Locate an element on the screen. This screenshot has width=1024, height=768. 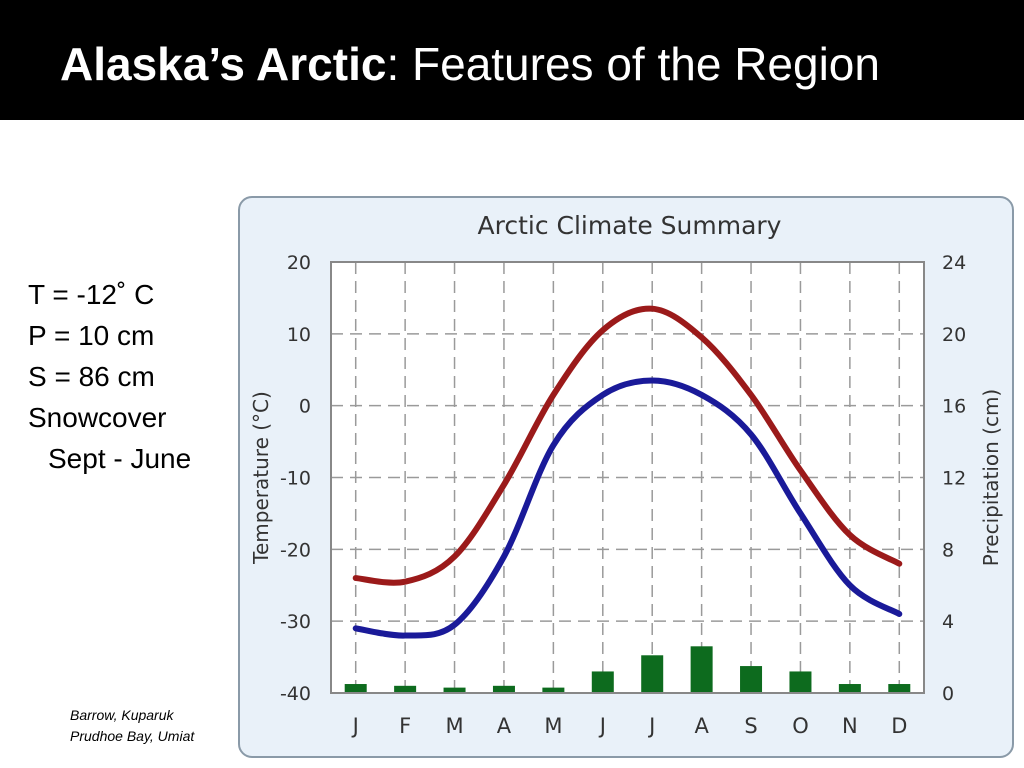
x-tick-label: O is located at coordinates (800, 726).